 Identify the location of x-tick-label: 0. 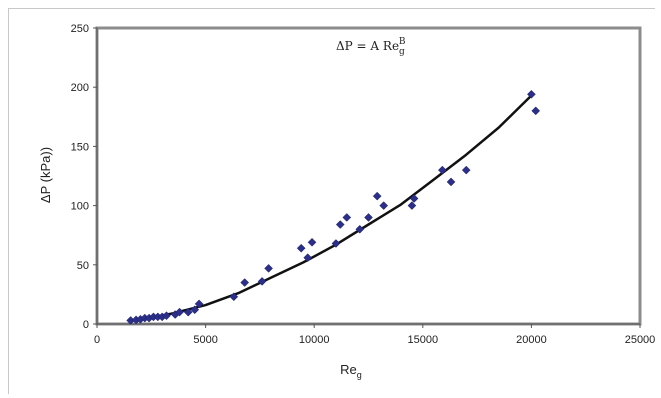
(97, 340).